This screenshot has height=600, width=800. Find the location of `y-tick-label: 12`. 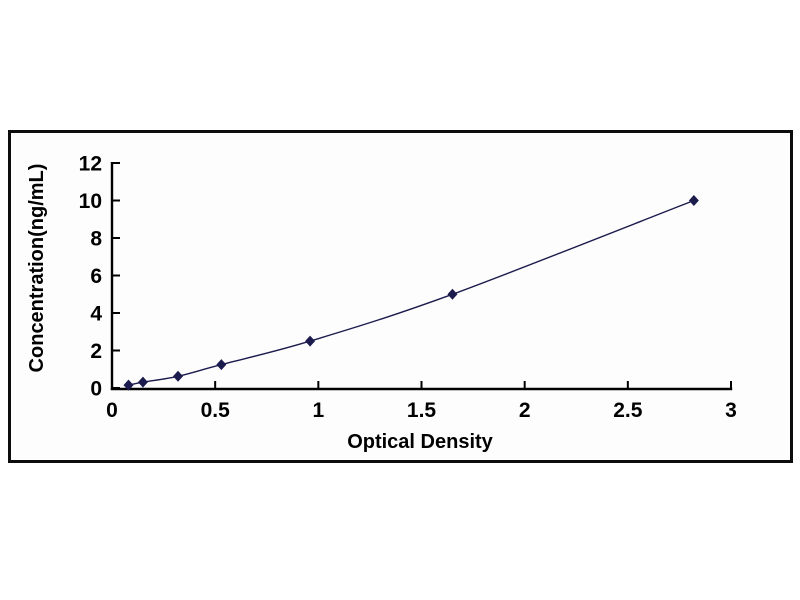

y-tick-label: 12 is located at coordinates (90, 164).